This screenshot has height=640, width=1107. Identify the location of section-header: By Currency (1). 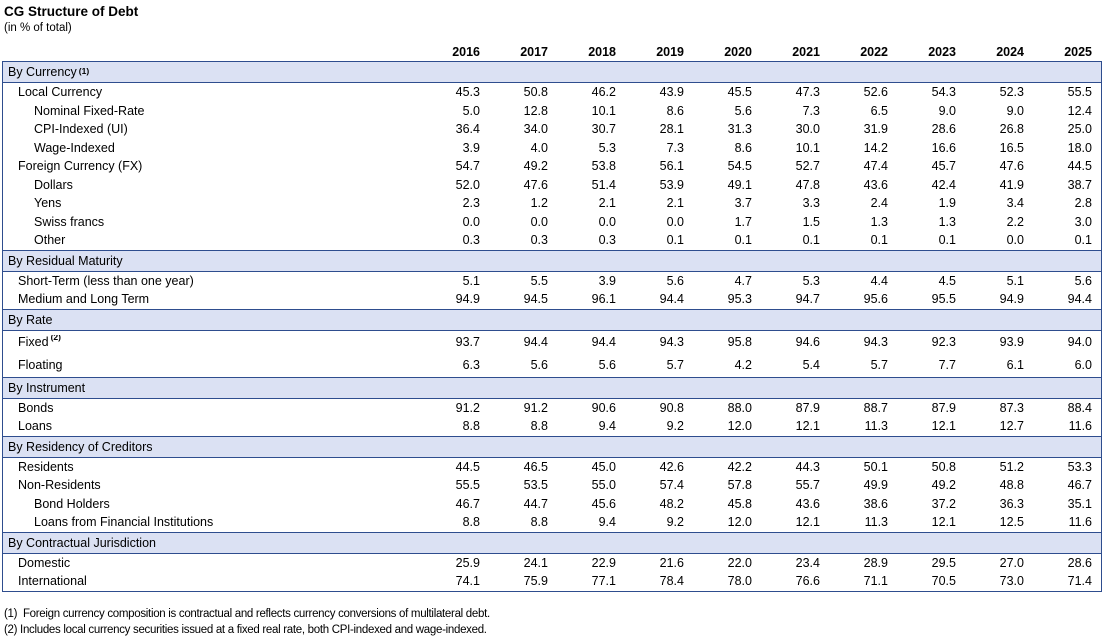
(552, 72).